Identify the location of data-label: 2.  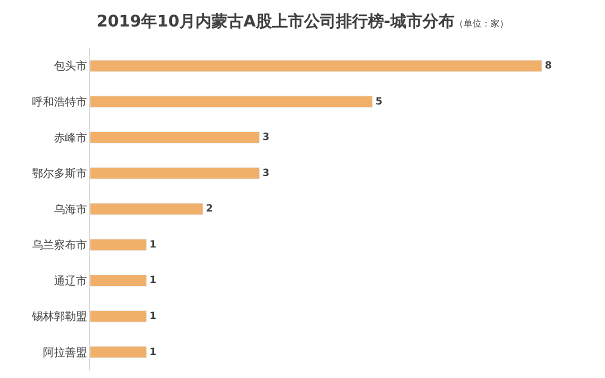
(209, 209).